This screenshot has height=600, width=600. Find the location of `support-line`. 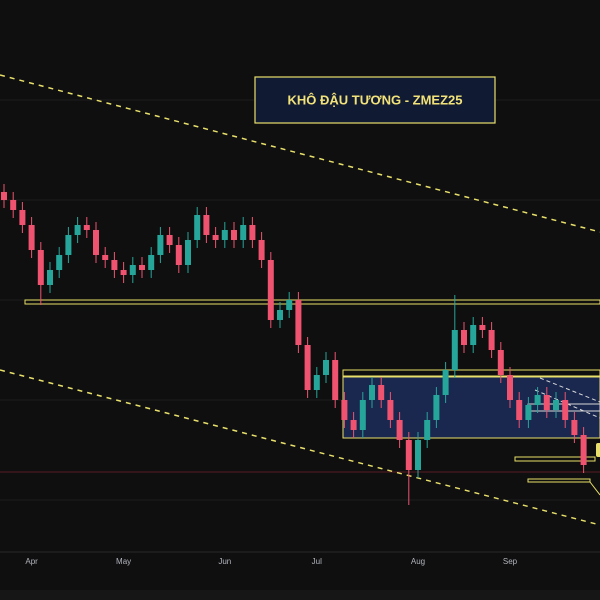

support-line is located at coordinates (312, 302).